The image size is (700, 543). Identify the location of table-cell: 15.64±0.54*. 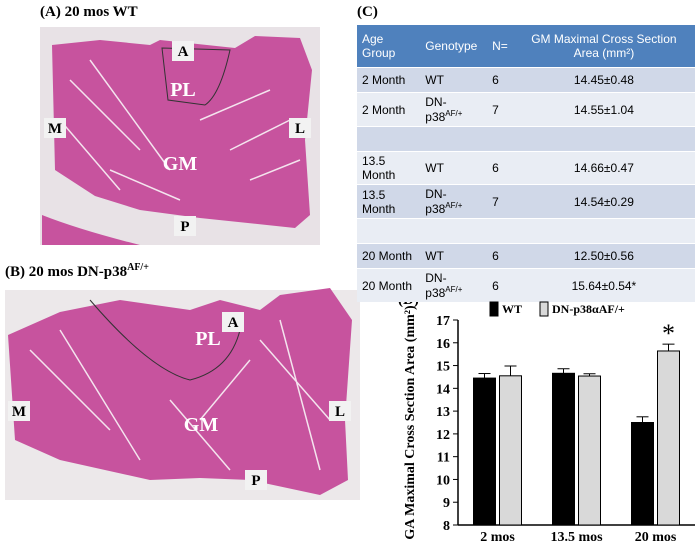
(603, 285).